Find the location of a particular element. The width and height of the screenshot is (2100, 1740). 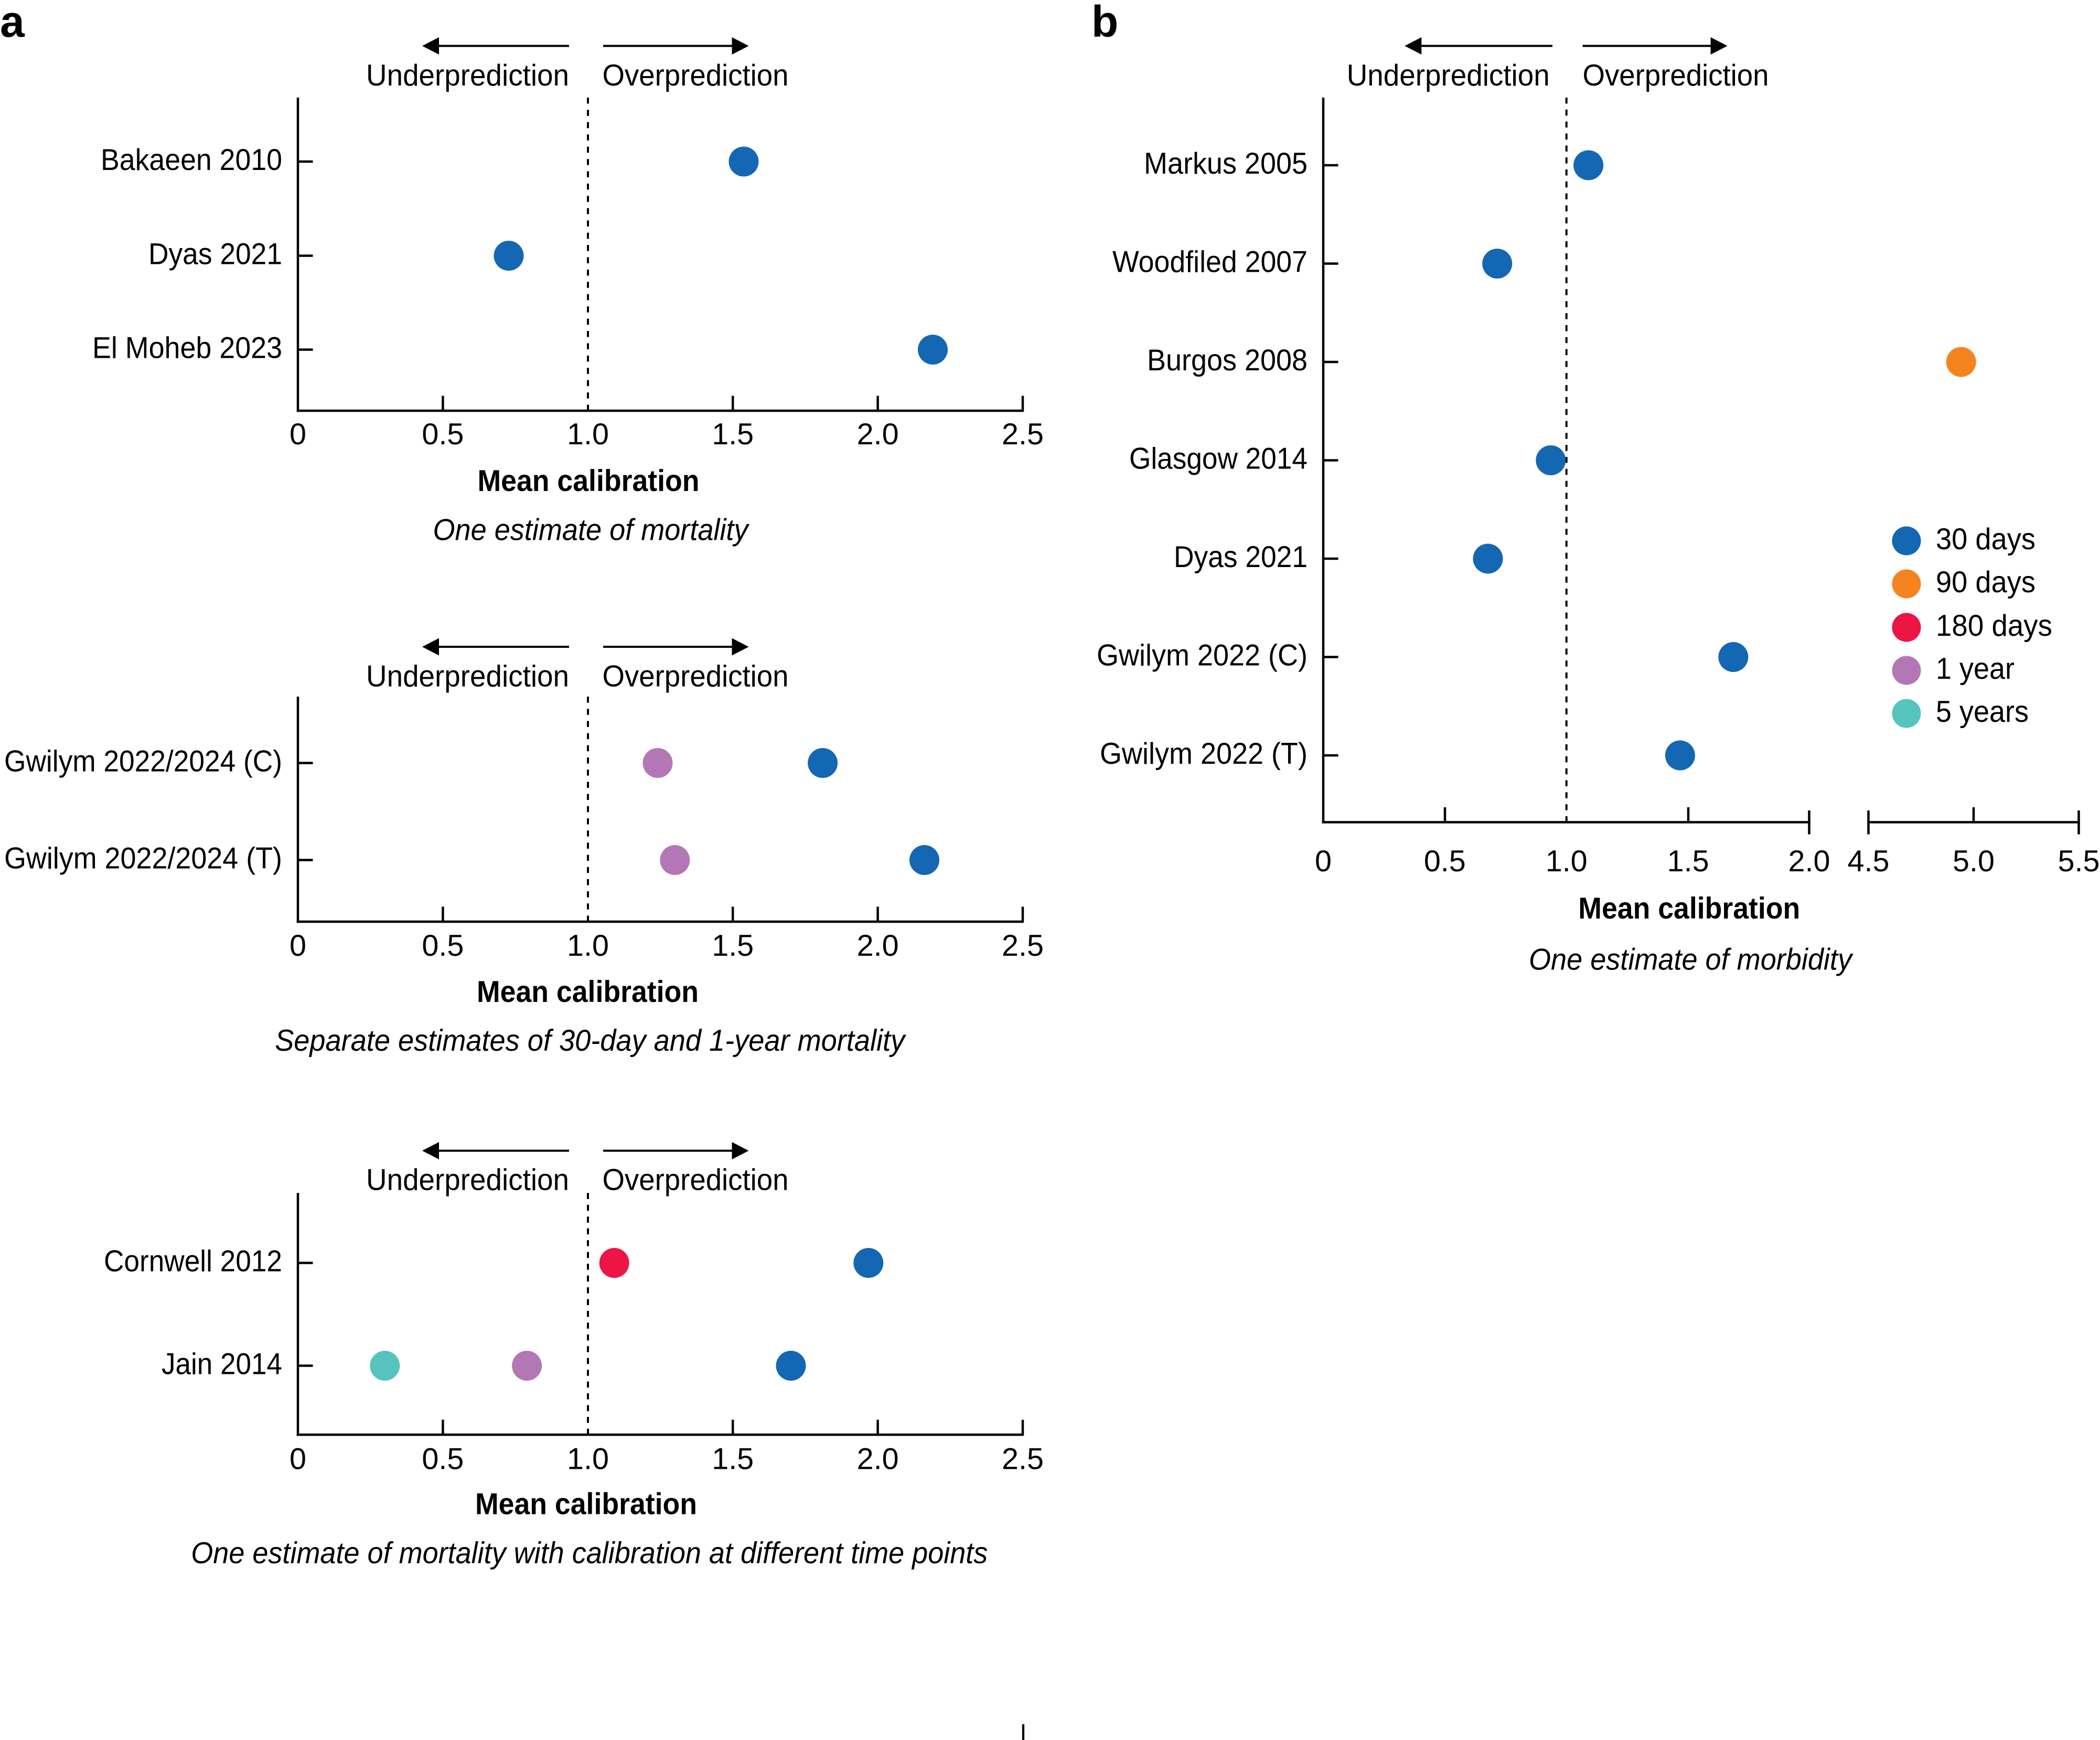

svg-text: One estimate of mortality is located at coordinates (591, 530).